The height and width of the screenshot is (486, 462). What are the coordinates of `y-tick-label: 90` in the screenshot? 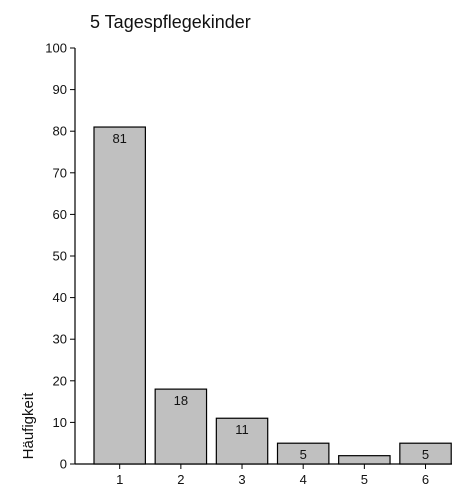 It's located at (60, 89).